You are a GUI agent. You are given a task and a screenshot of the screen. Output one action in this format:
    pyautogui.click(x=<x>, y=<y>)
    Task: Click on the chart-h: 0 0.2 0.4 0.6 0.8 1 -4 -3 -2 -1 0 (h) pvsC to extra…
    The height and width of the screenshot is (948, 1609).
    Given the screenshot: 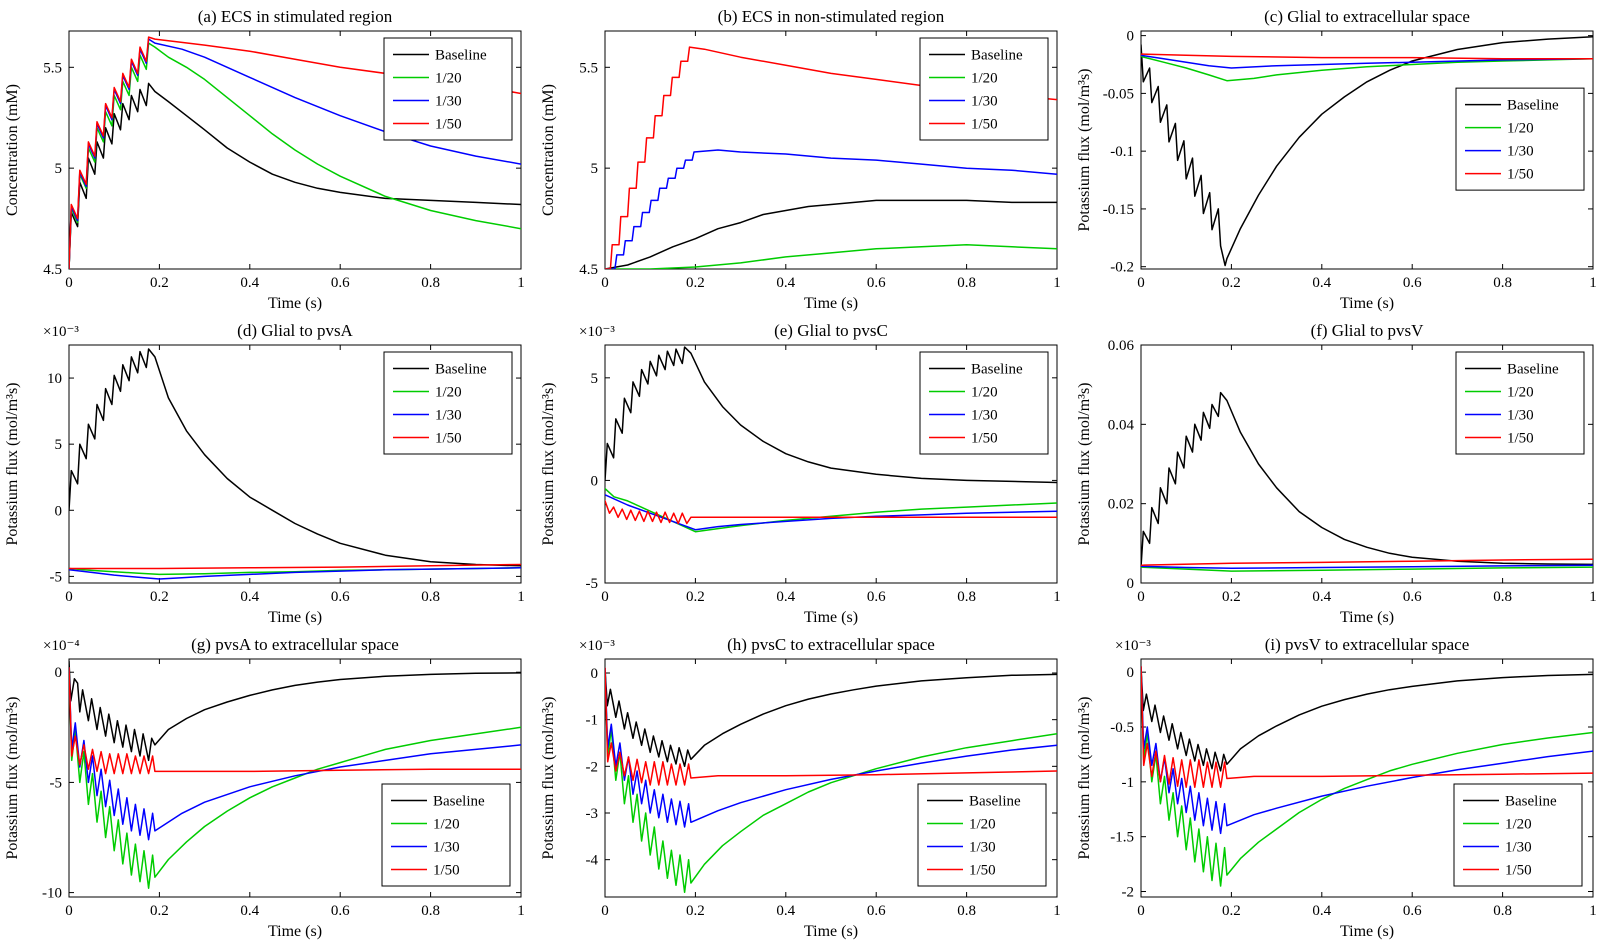 What is the action you would take?
    pyautogui.click(x=800, y=787)
    